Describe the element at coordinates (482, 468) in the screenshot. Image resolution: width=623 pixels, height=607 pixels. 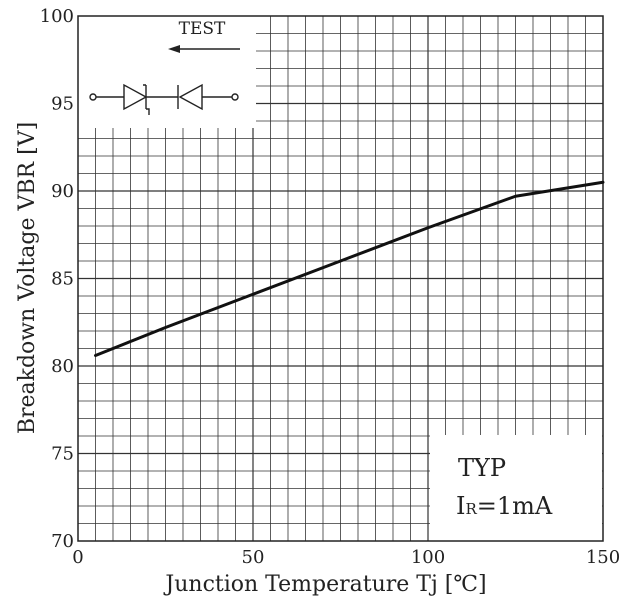
I see `typ-label: TYP` at that location.